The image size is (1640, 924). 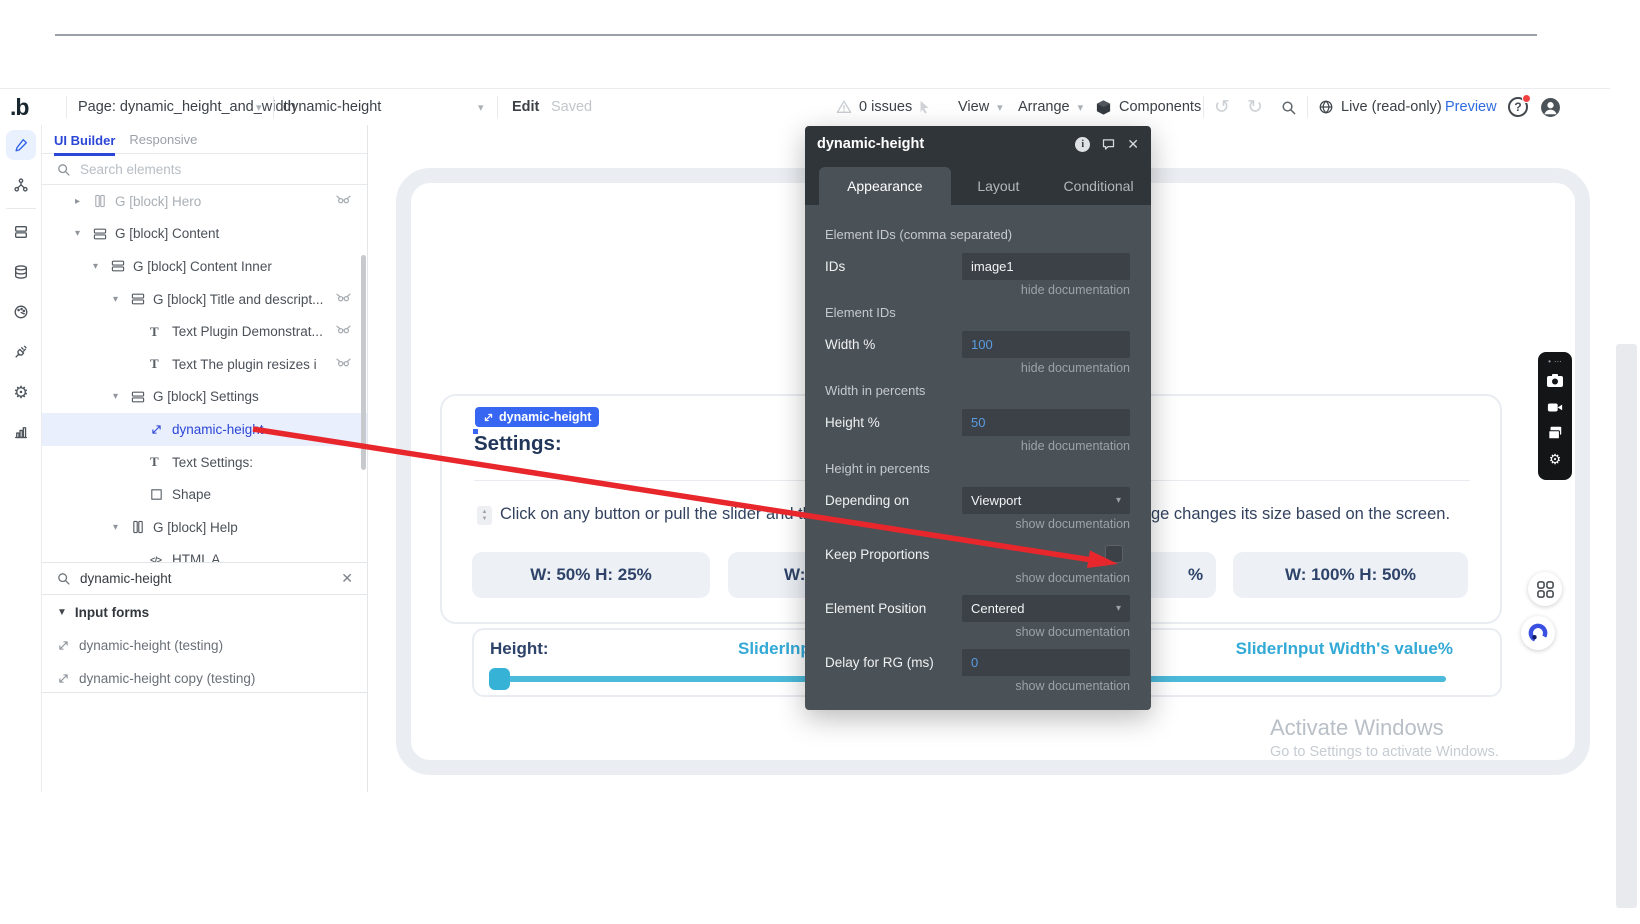 What do you see at coordinates (1046, 500) in the screenshot?
I see `field-select: Viewport ▾` at bounding box center [1046, 500].